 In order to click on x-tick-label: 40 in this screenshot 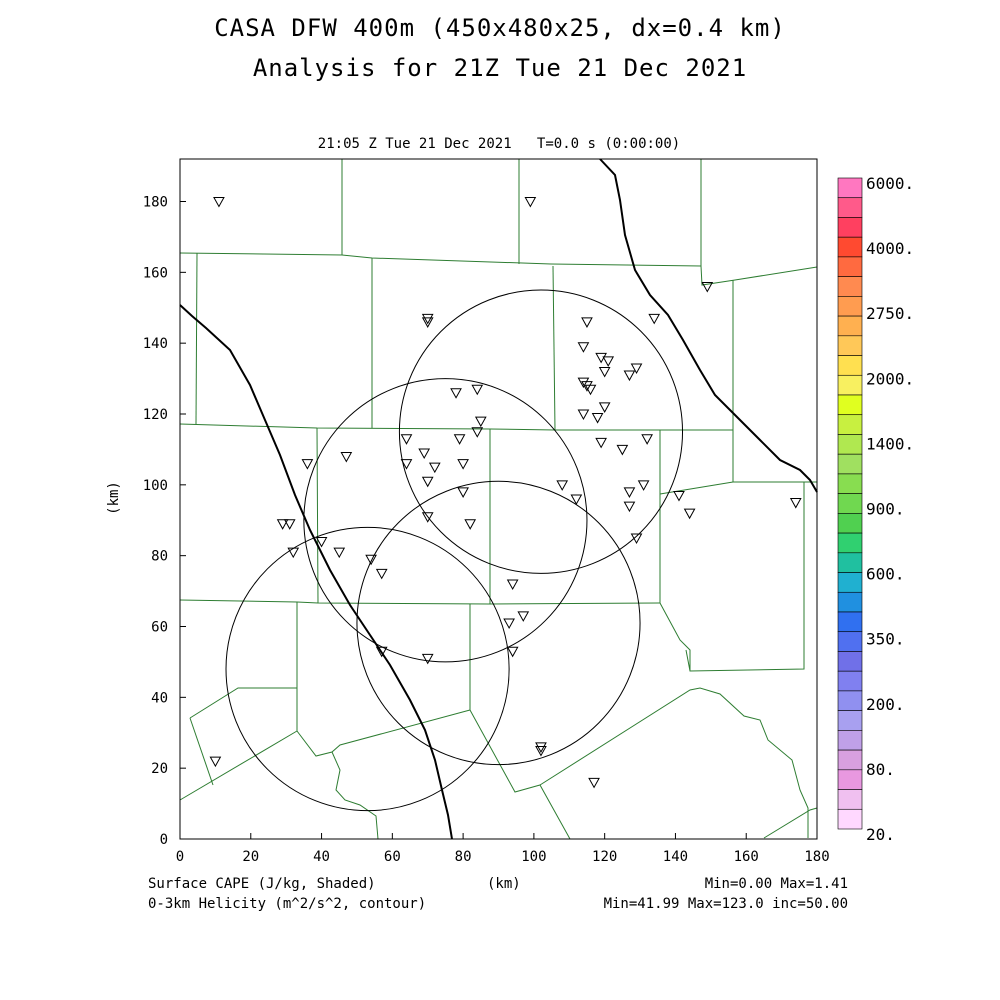, I will do `click(321, 857)`.